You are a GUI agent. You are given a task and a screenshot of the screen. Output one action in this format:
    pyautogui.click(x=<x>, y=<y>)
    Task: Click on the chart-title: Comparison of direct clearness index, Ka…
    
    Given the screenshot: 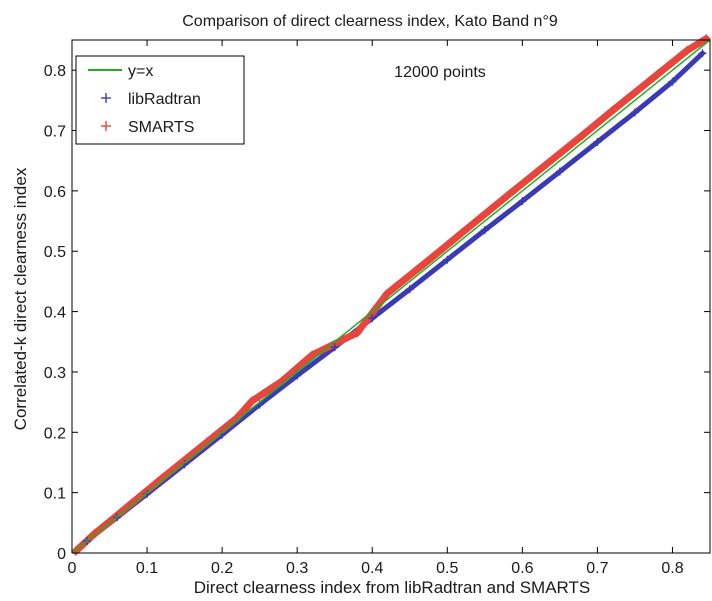 What is the action you would take?
    pyautogui.click(x=370, y=21)
    